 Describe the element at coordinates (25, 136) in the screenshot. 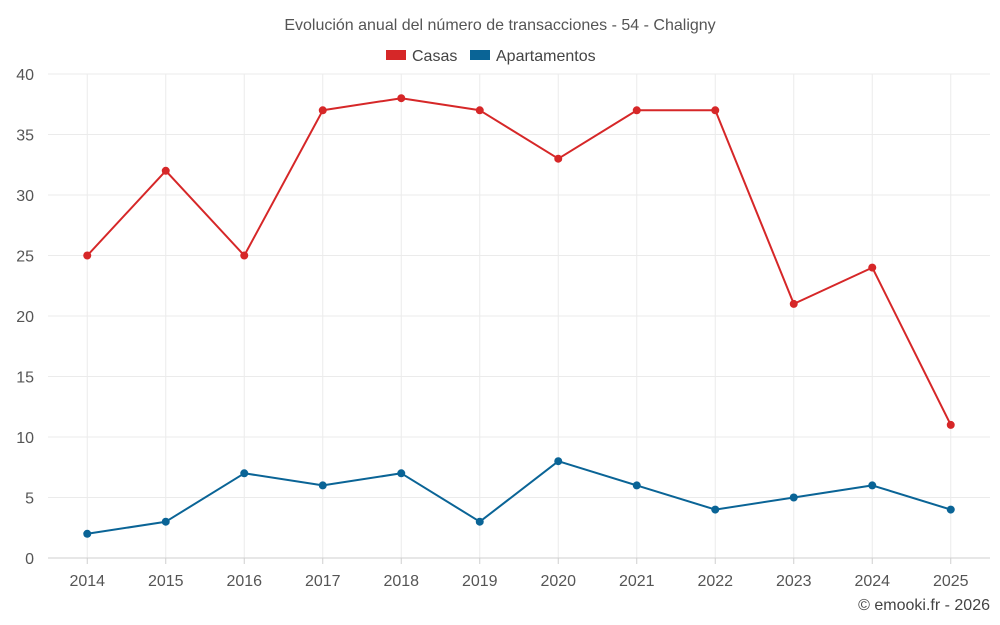

I see `y-tick-label: 35` at that location.